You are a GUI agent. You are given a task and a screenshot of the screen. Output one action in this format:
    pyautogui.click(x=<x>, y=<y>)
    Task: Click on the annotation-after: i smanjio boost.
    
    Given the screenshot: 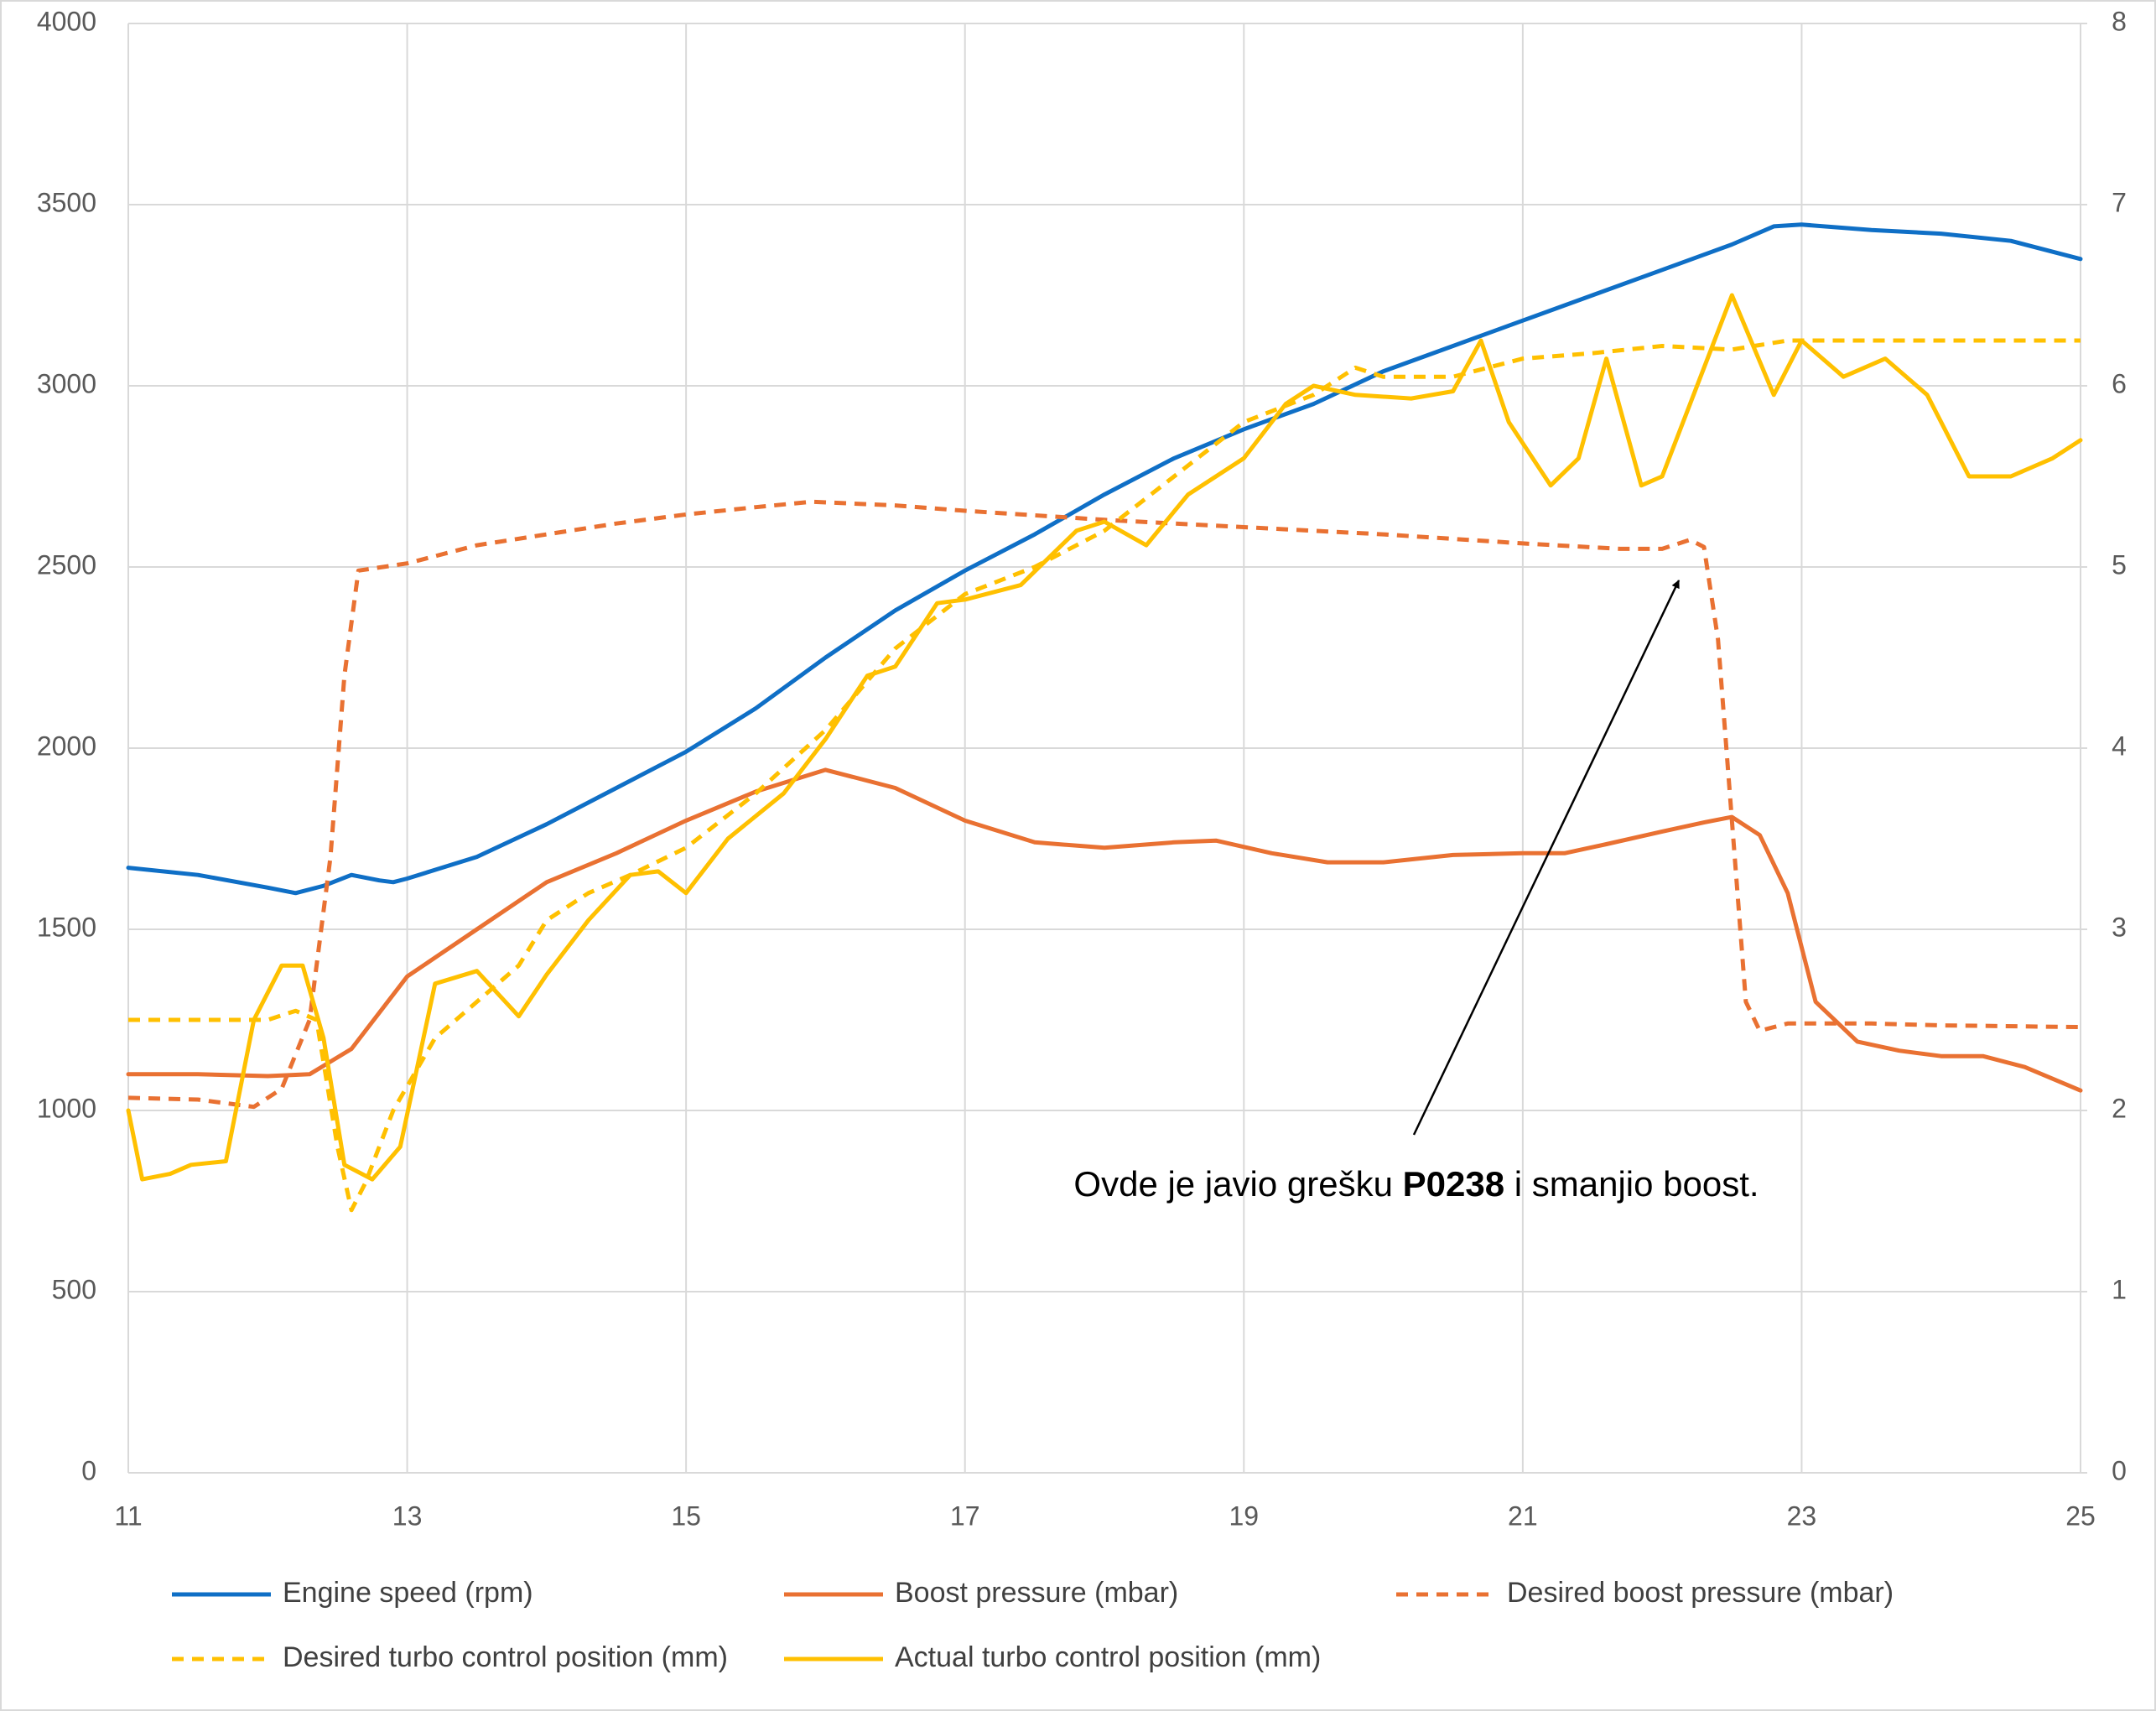 What is the action you would take?
    pyautogui.click(x=1636, y=1184)
    